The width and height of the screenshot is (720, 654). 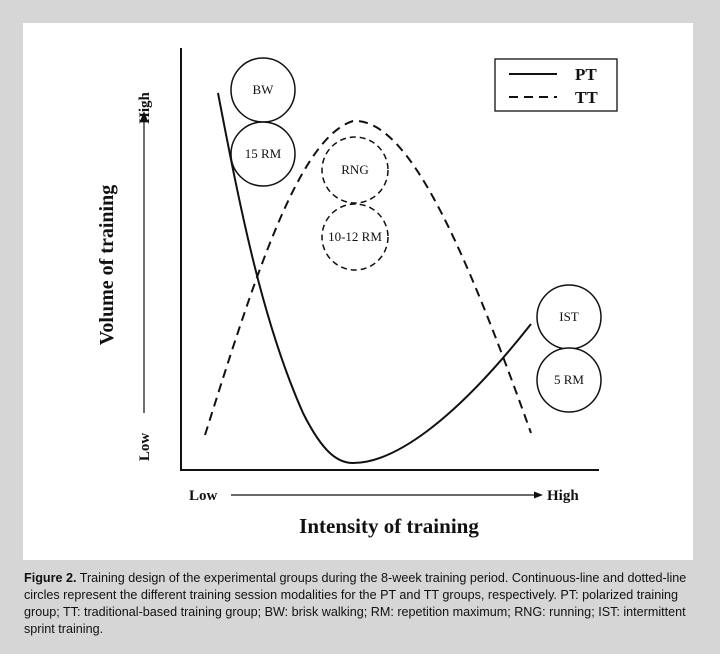 I want to click on tt-circle-rng, so click(x=355, y=170).